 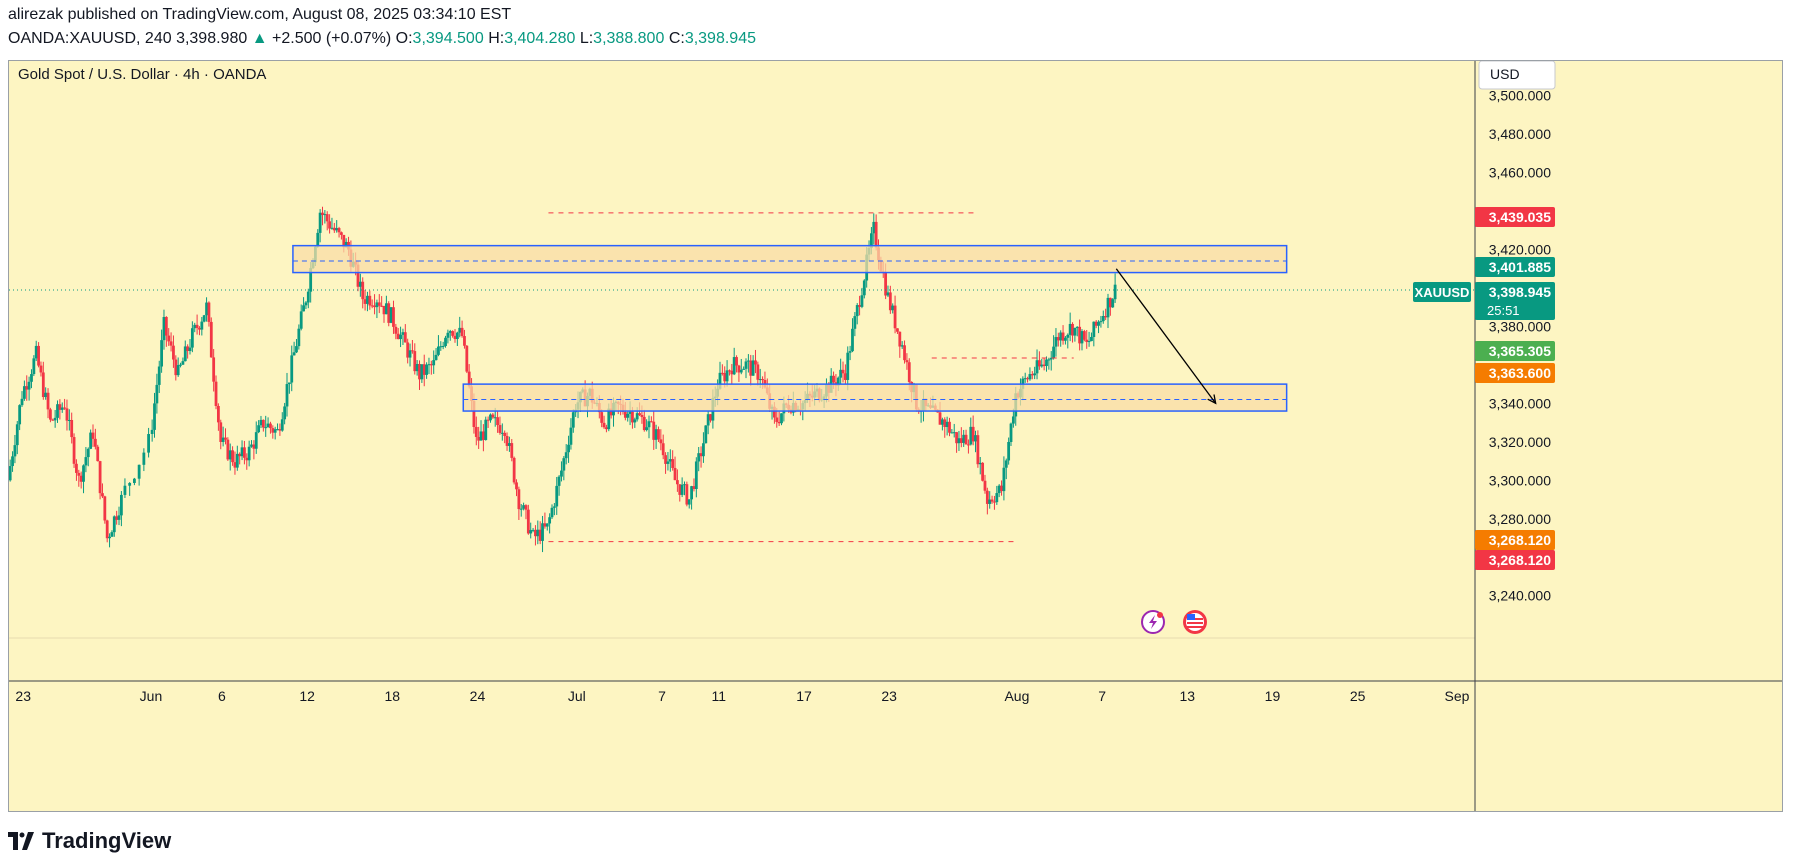 What do you see at coordinates (1442, 292) in the screenshot?
I see `symbol-tag: XAUUSD` at bounding box center [1442, 292].